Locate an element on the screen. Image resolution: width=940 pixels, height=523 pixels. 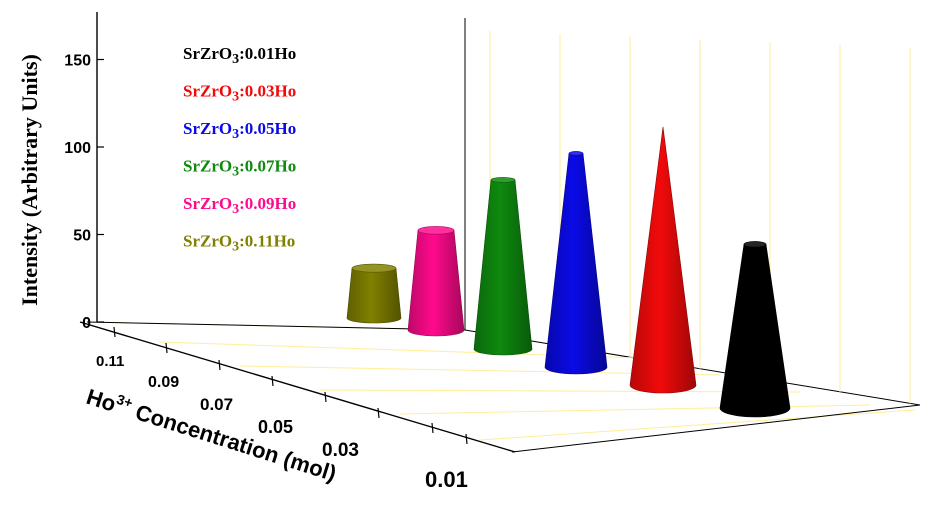
y-axis: 050100150 is located at coordinates (84, 172).